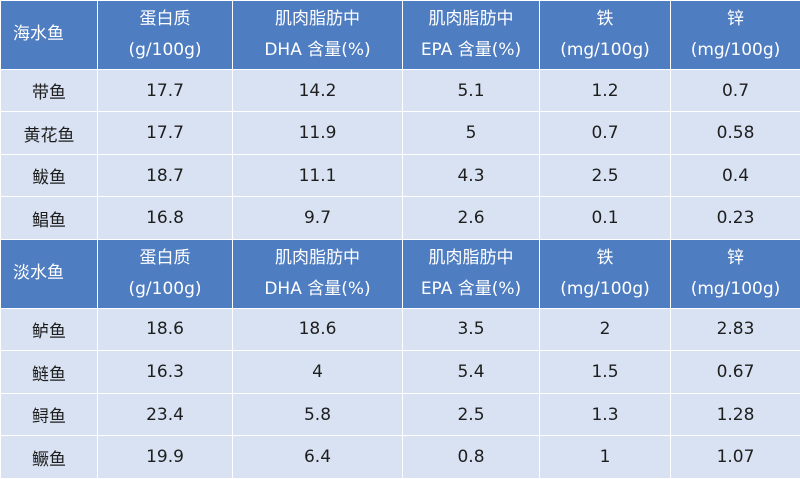 This screenshot has width=800, height=479. Describe the element at coordinates (605, 329) in the screenshot. I see `value-cell: 2` at that location.